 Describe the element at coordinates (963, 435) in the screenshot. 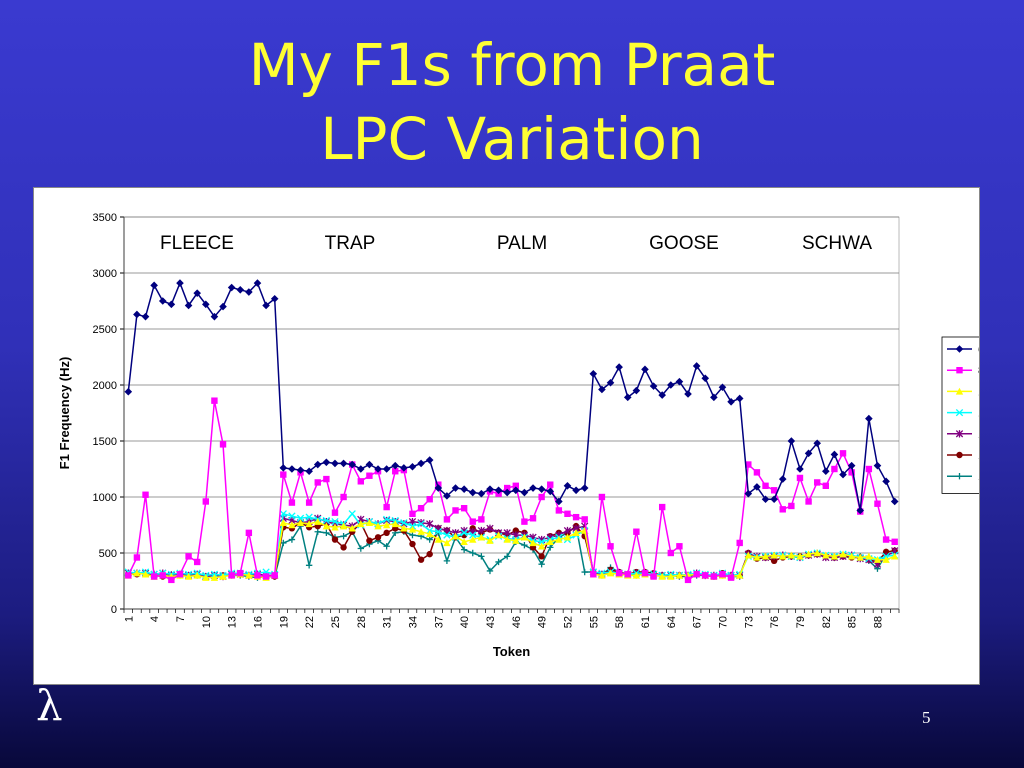

I see `legend-item: 14` at that location.